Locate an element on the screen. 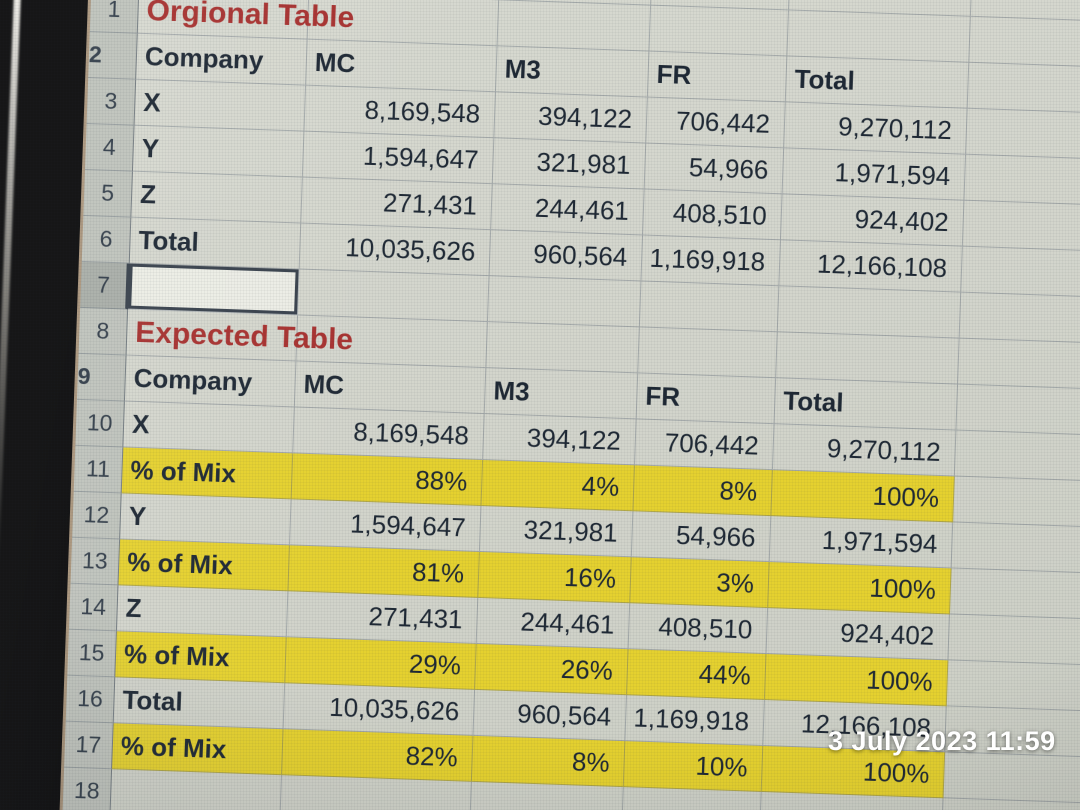  cell-D14: 408,510 is located at coordinates (698, 629).